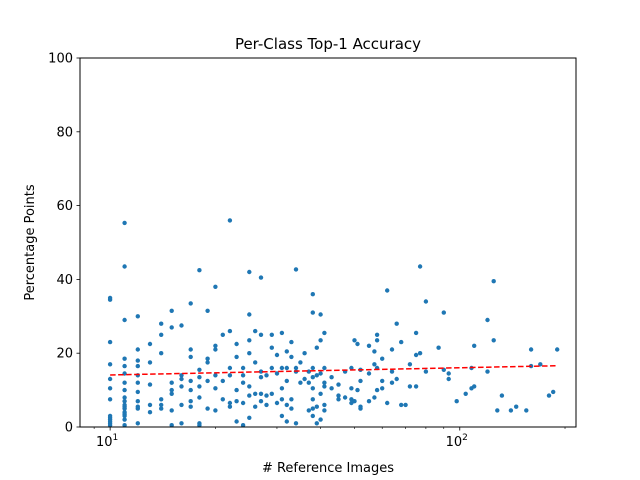 The height and width of the screenshot is (480, 640). Describe the element at coordinates (328, 468) in the screenshot. I see `x-axis-label: # Reference Images` at that location.